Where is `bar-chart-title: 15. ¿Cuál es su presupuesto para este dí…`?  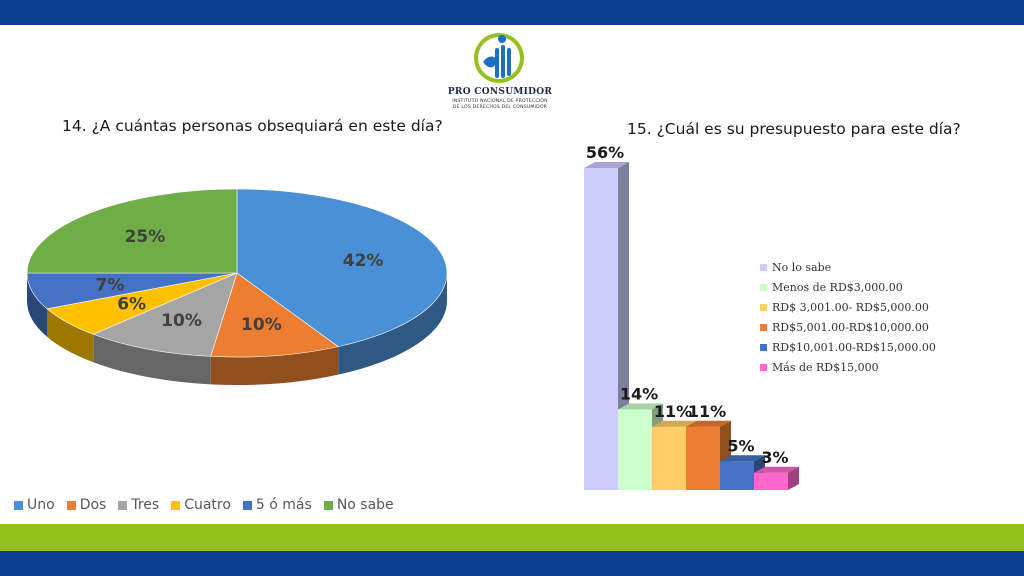 bar-chart-title: 15. ¿Cuál es su presupuesto para este dí… is located at coordinates (794, 129).